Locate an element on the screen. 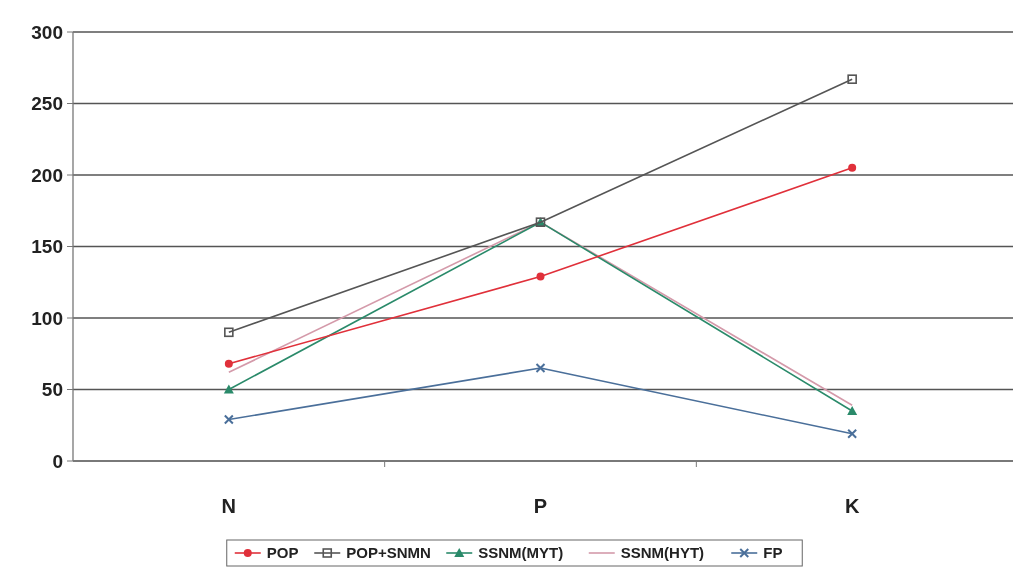  legend-label: SSNM(HYT) is located at coordinates (662, 553).